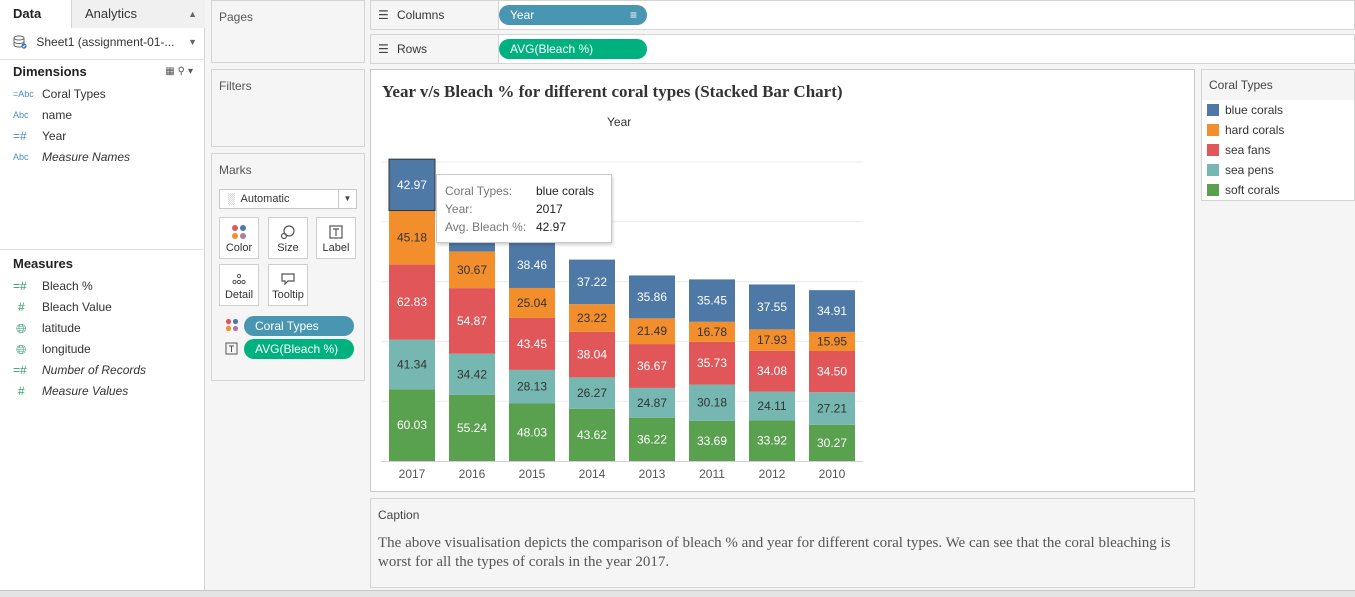 The height and width of the screenshot is (597, 1355). I want to click on detail-button: Detail, so click(239, 285).